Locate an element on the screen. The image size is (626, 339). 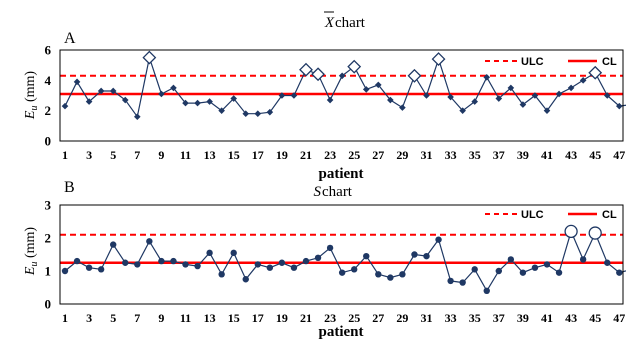
xbar-y-tick-label: 4 is located at coordinates (48, 80).